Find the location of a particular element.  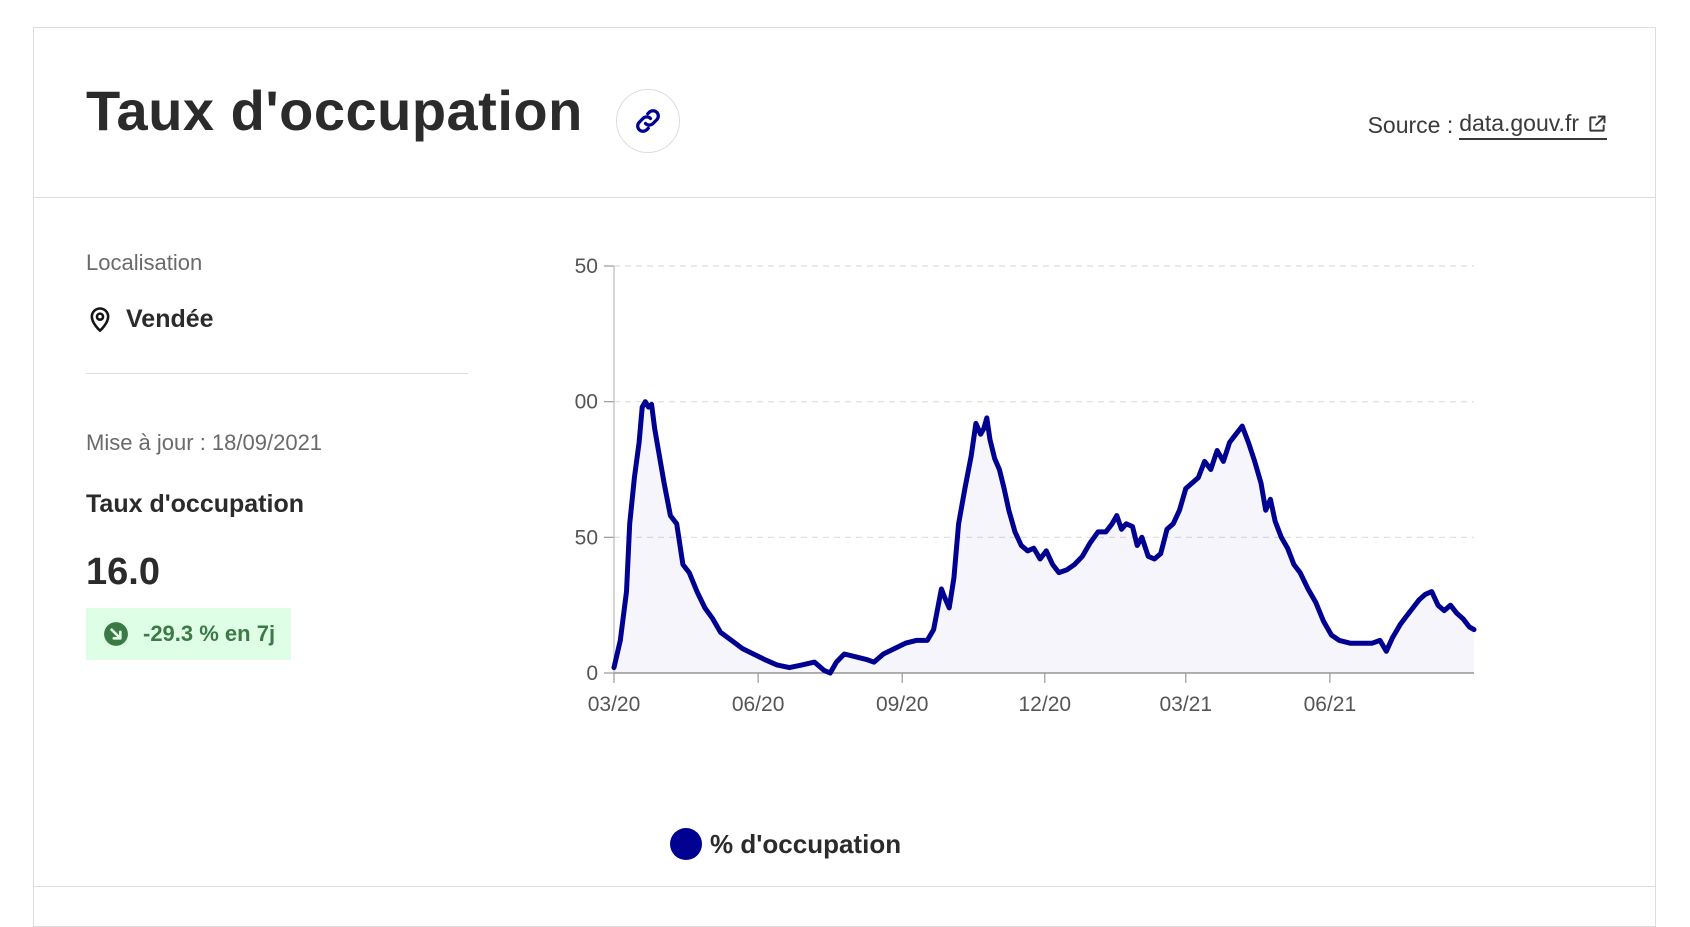

indicator-title: Taux d'occupation is located at coordinates (195, 504).